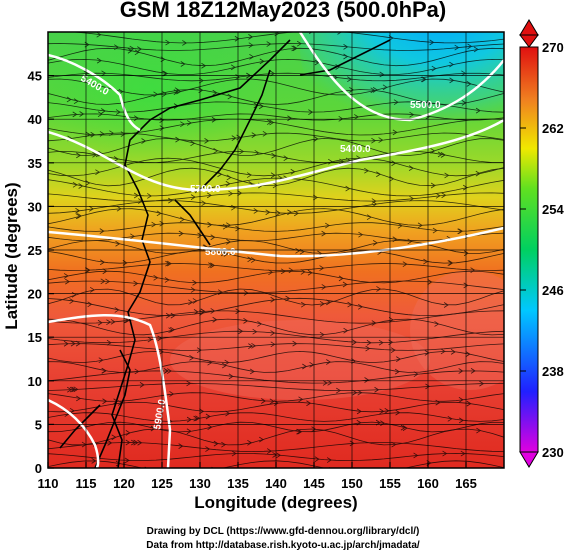 This screenshot has width=566, height=554. I want to click on chart-title: GSM 18Z12May2023 (500.0hPa), so click(283, 11).